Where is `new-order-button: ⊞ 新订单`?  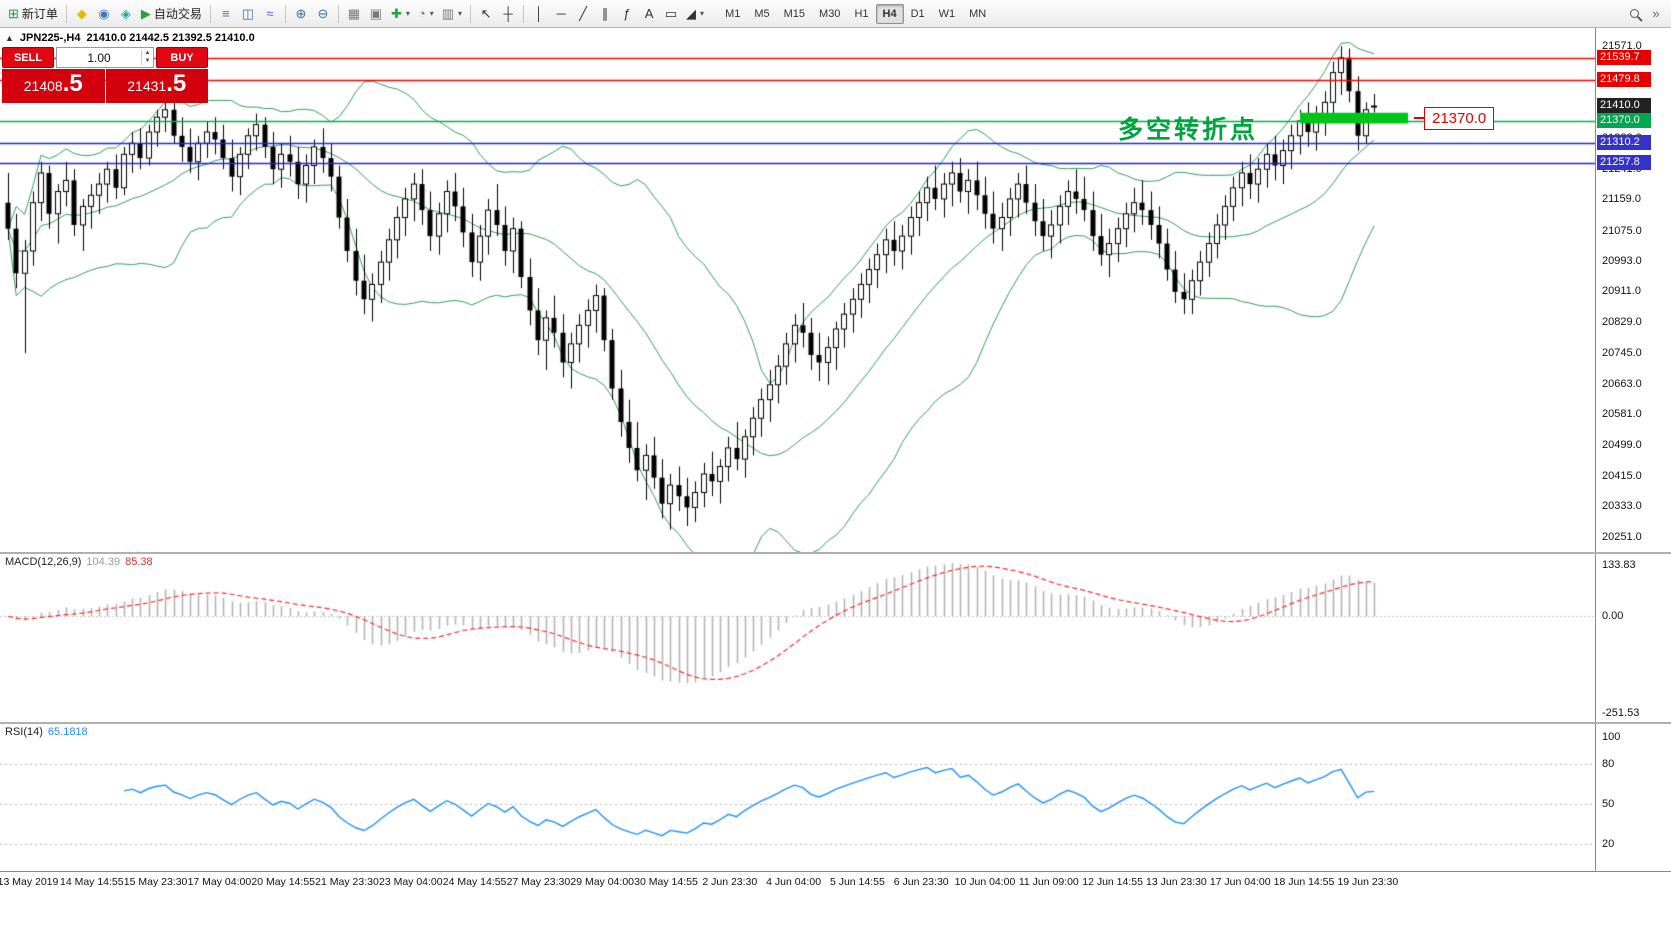 new-order-button: ⊞ 新订单 is located at coordinates (33, 14).